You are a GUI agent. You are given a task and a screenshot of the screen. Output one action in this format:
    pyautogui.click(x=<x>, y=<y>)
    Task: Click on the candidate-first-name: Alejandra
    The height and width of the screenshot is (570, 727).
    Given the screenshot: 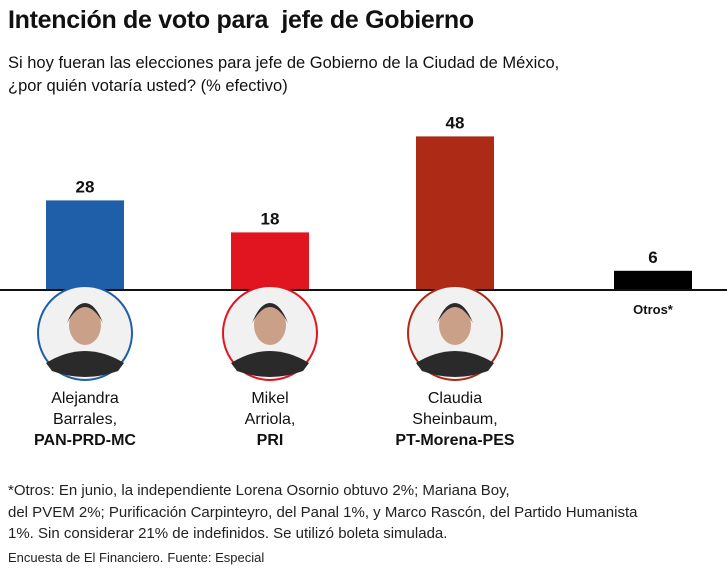 What is the action you would take?
    pyautogui.click(x=85, y=398)
    